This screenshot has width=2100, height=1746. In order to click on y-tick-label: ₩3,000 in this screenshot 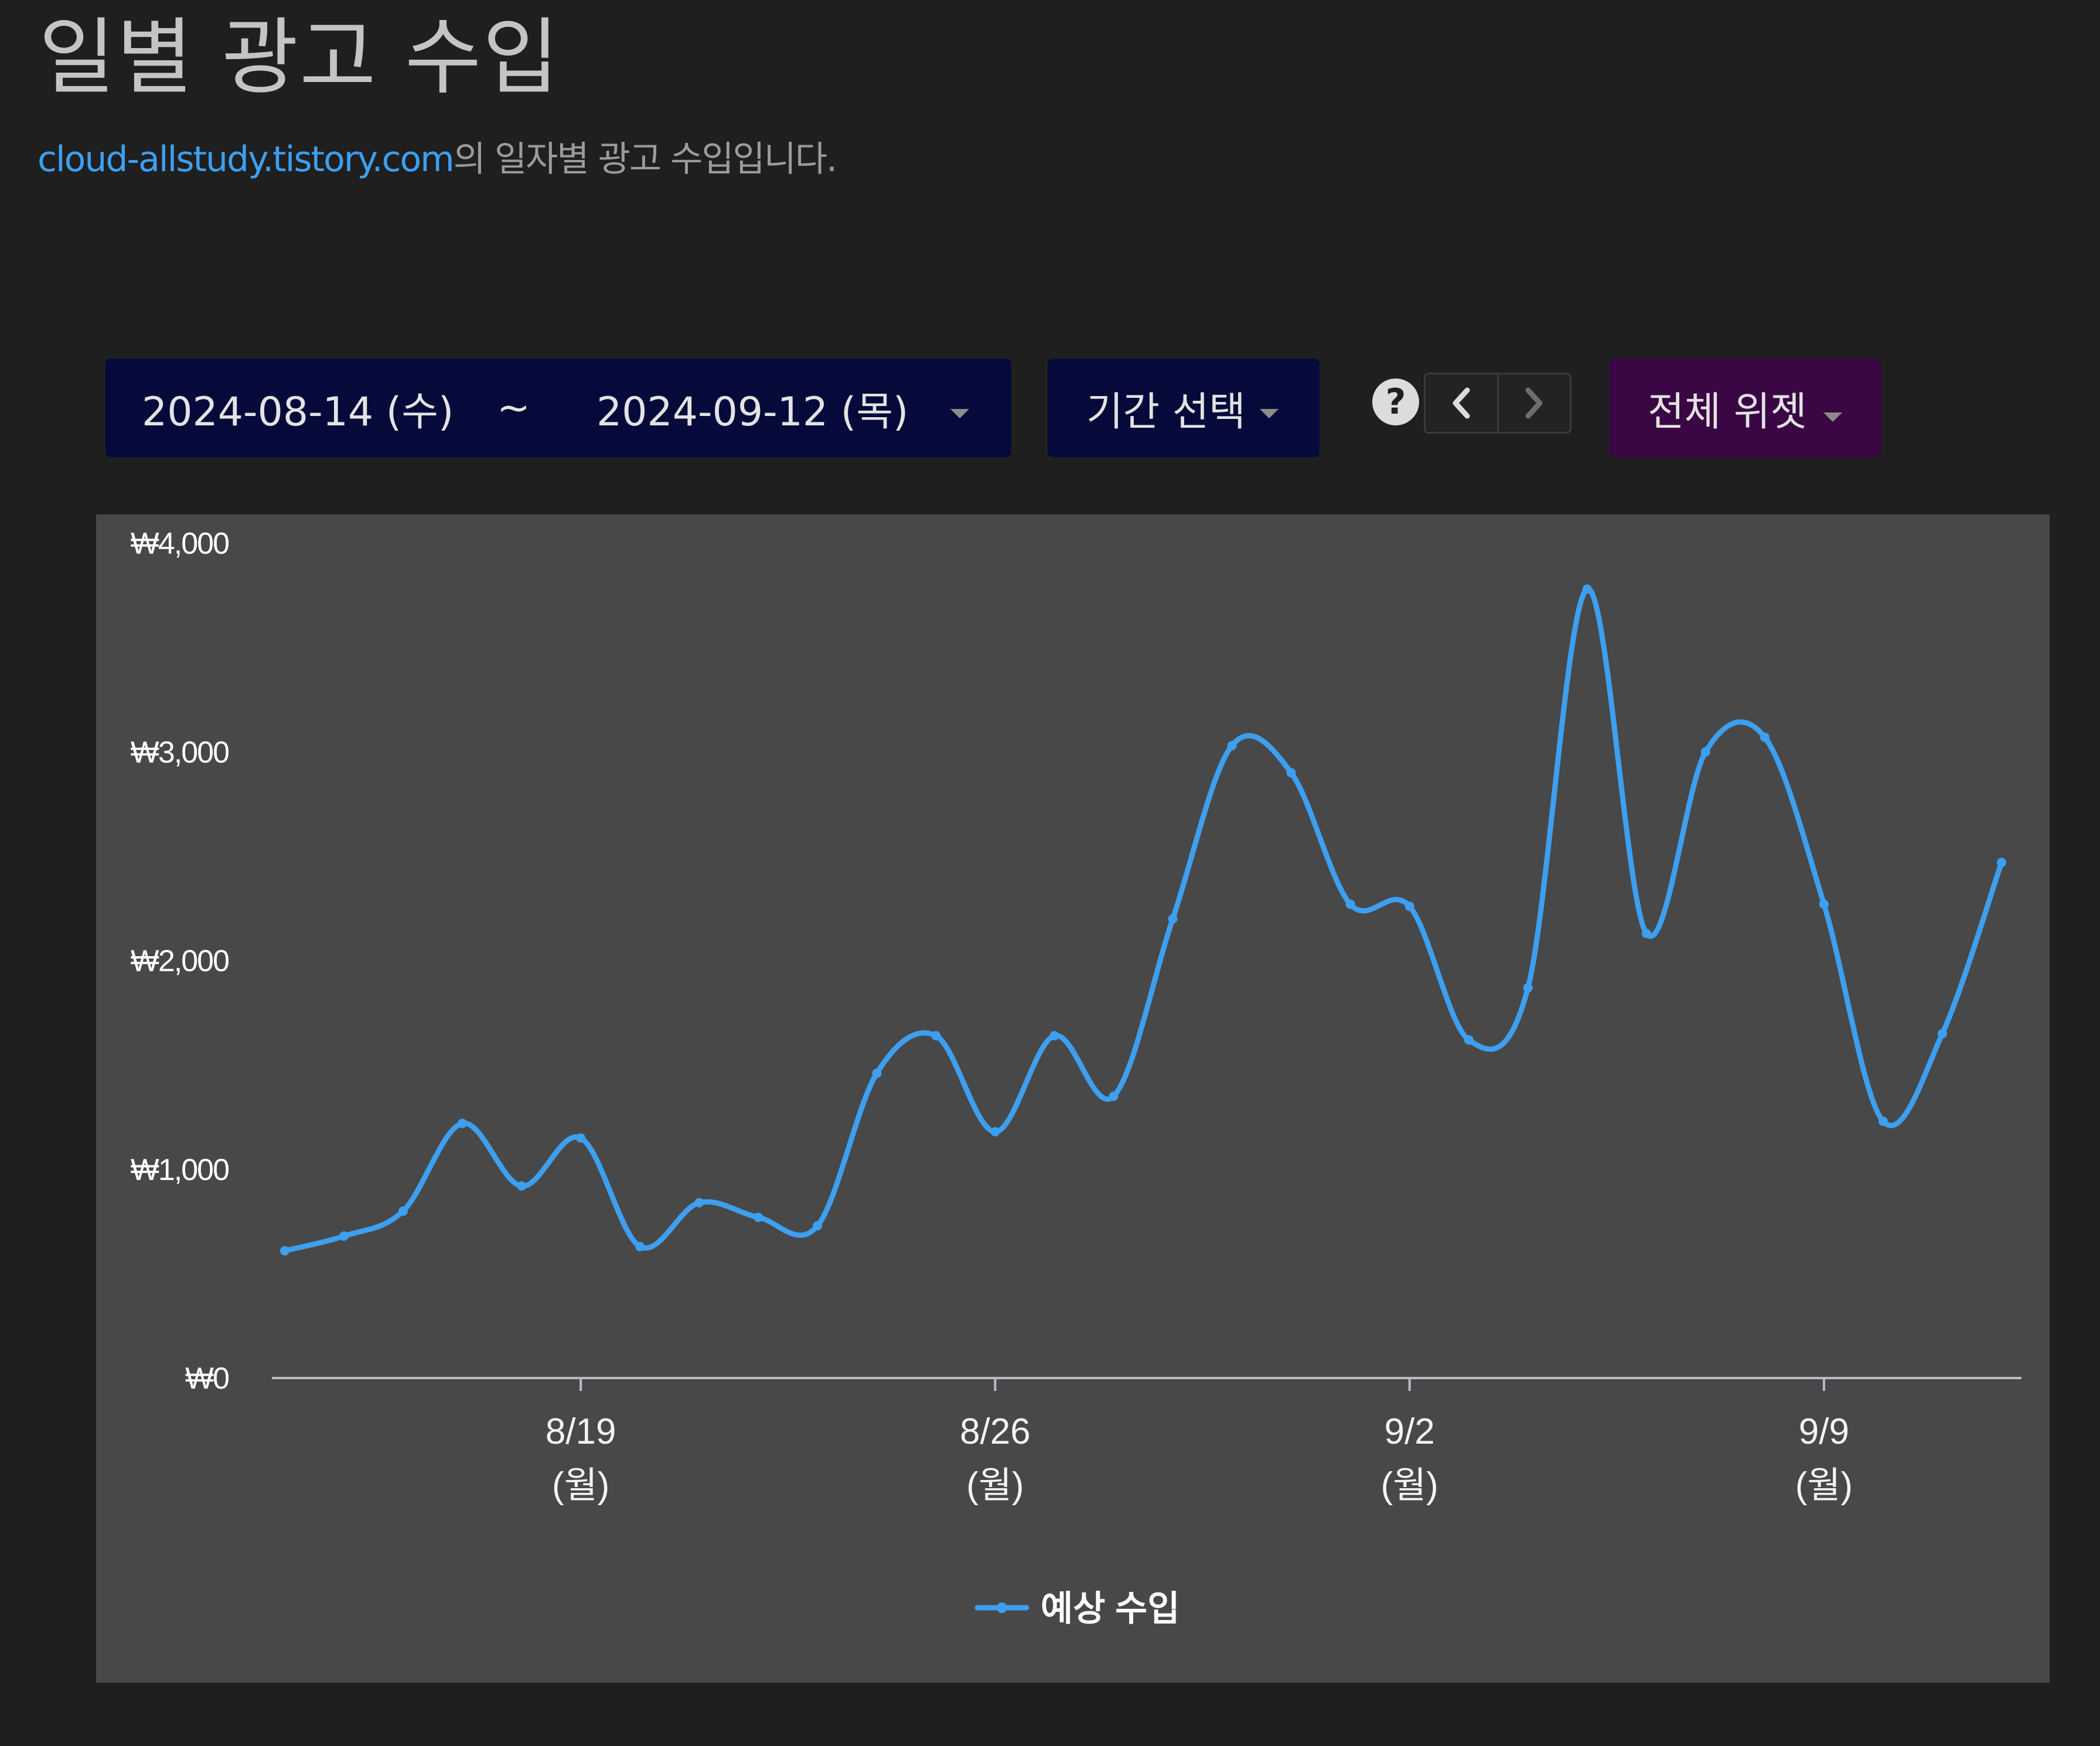, I will do `click(180, 752)`.